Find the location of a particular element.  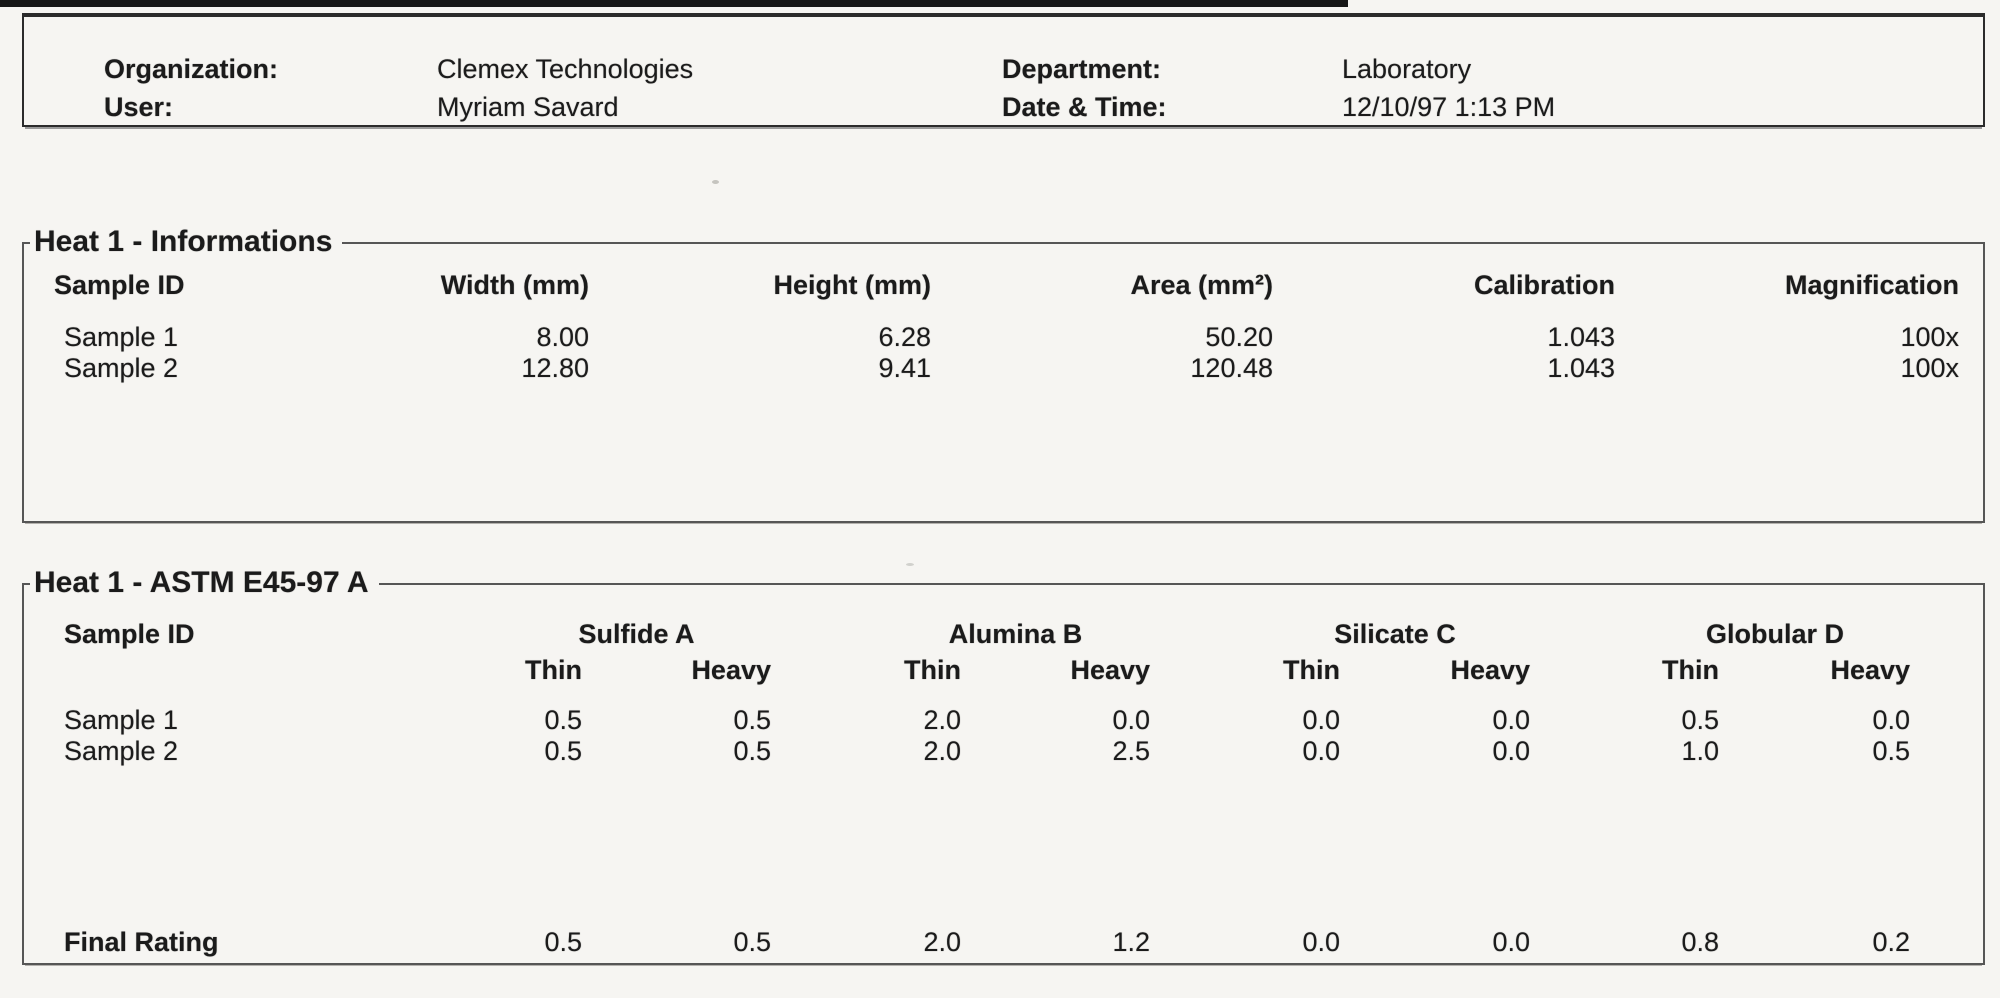

table-row-sample-2: Sample 2 12.80 9.41 120.48 1.043 100x is located at coordinates (1003, 368).